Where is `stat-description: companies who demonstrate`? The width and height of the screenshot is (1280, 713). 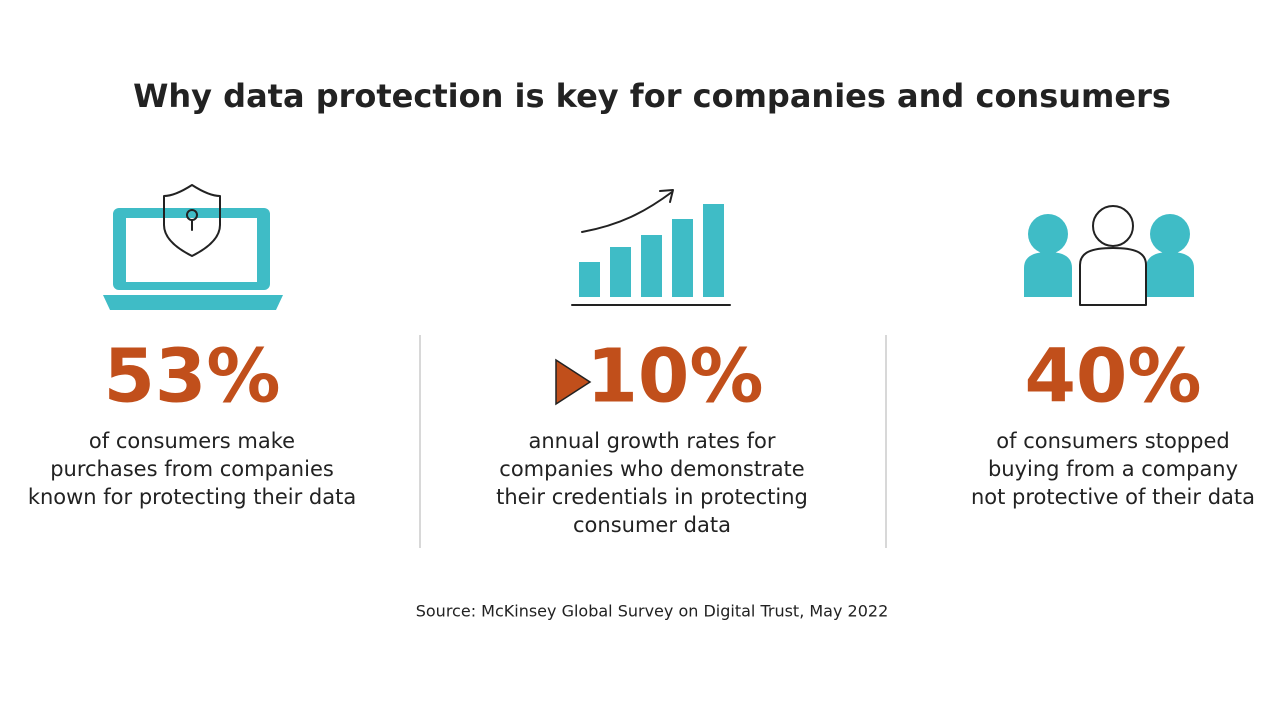 stat-description: companies who demonstrate is located at coordinates (651, 469).